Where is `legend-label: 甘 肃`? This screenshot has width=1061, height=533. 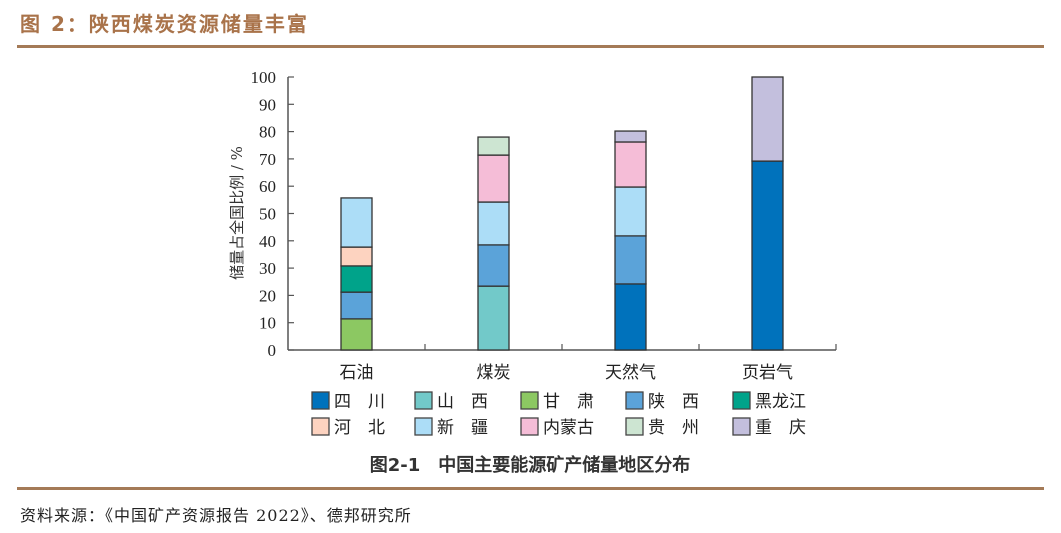 legend-label: 甘 肃 is located at coordinates (568, 402).